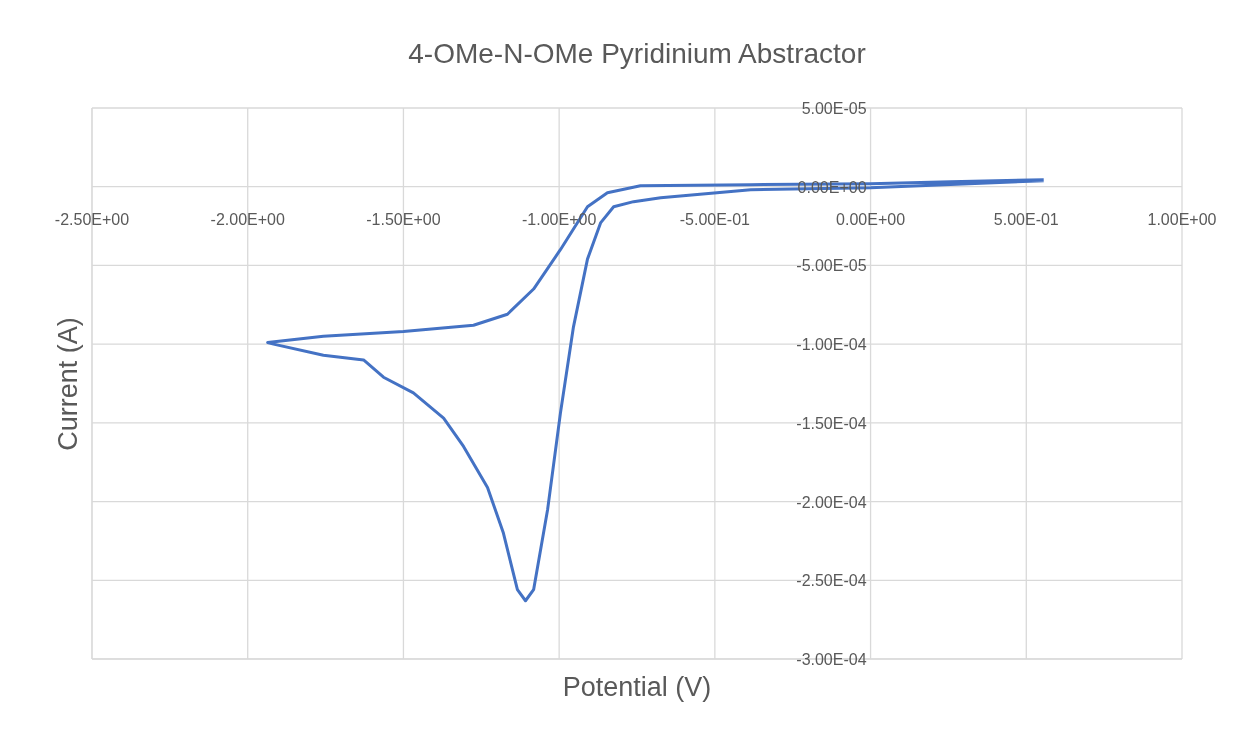 The height and width of the screenshot is (736, 1246). I want to click on y-tick-label: 0.00E+00, so click(832, 187).